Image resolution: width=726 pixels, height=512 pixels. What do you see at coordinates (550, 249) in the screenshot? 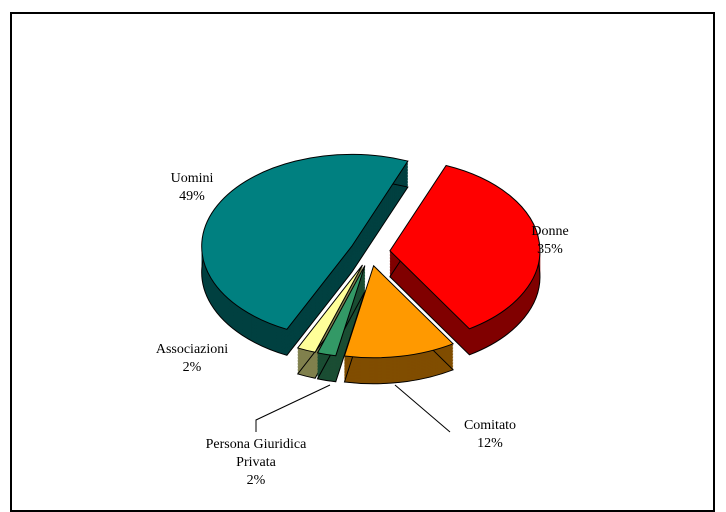
I see `value-label: 35%` at bounding box center [550, 249].